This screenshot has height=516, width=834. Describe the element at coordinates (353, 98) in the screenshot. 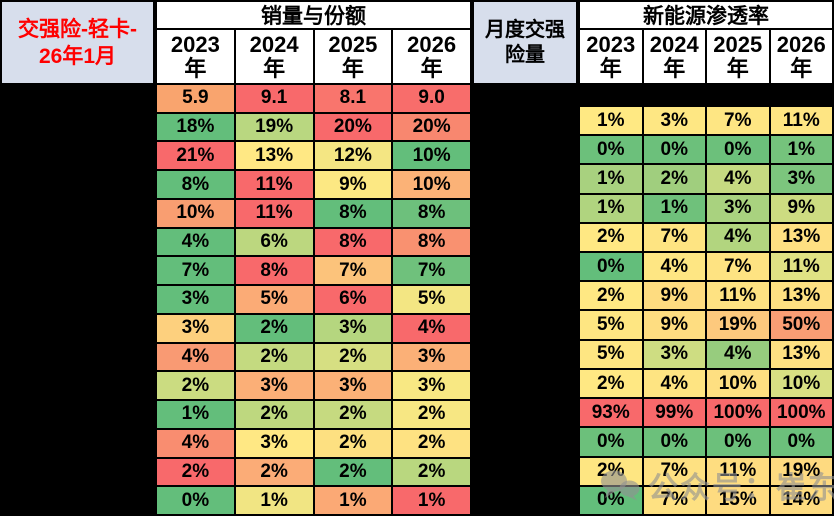

I see `table-cell: 8.1` at that location.